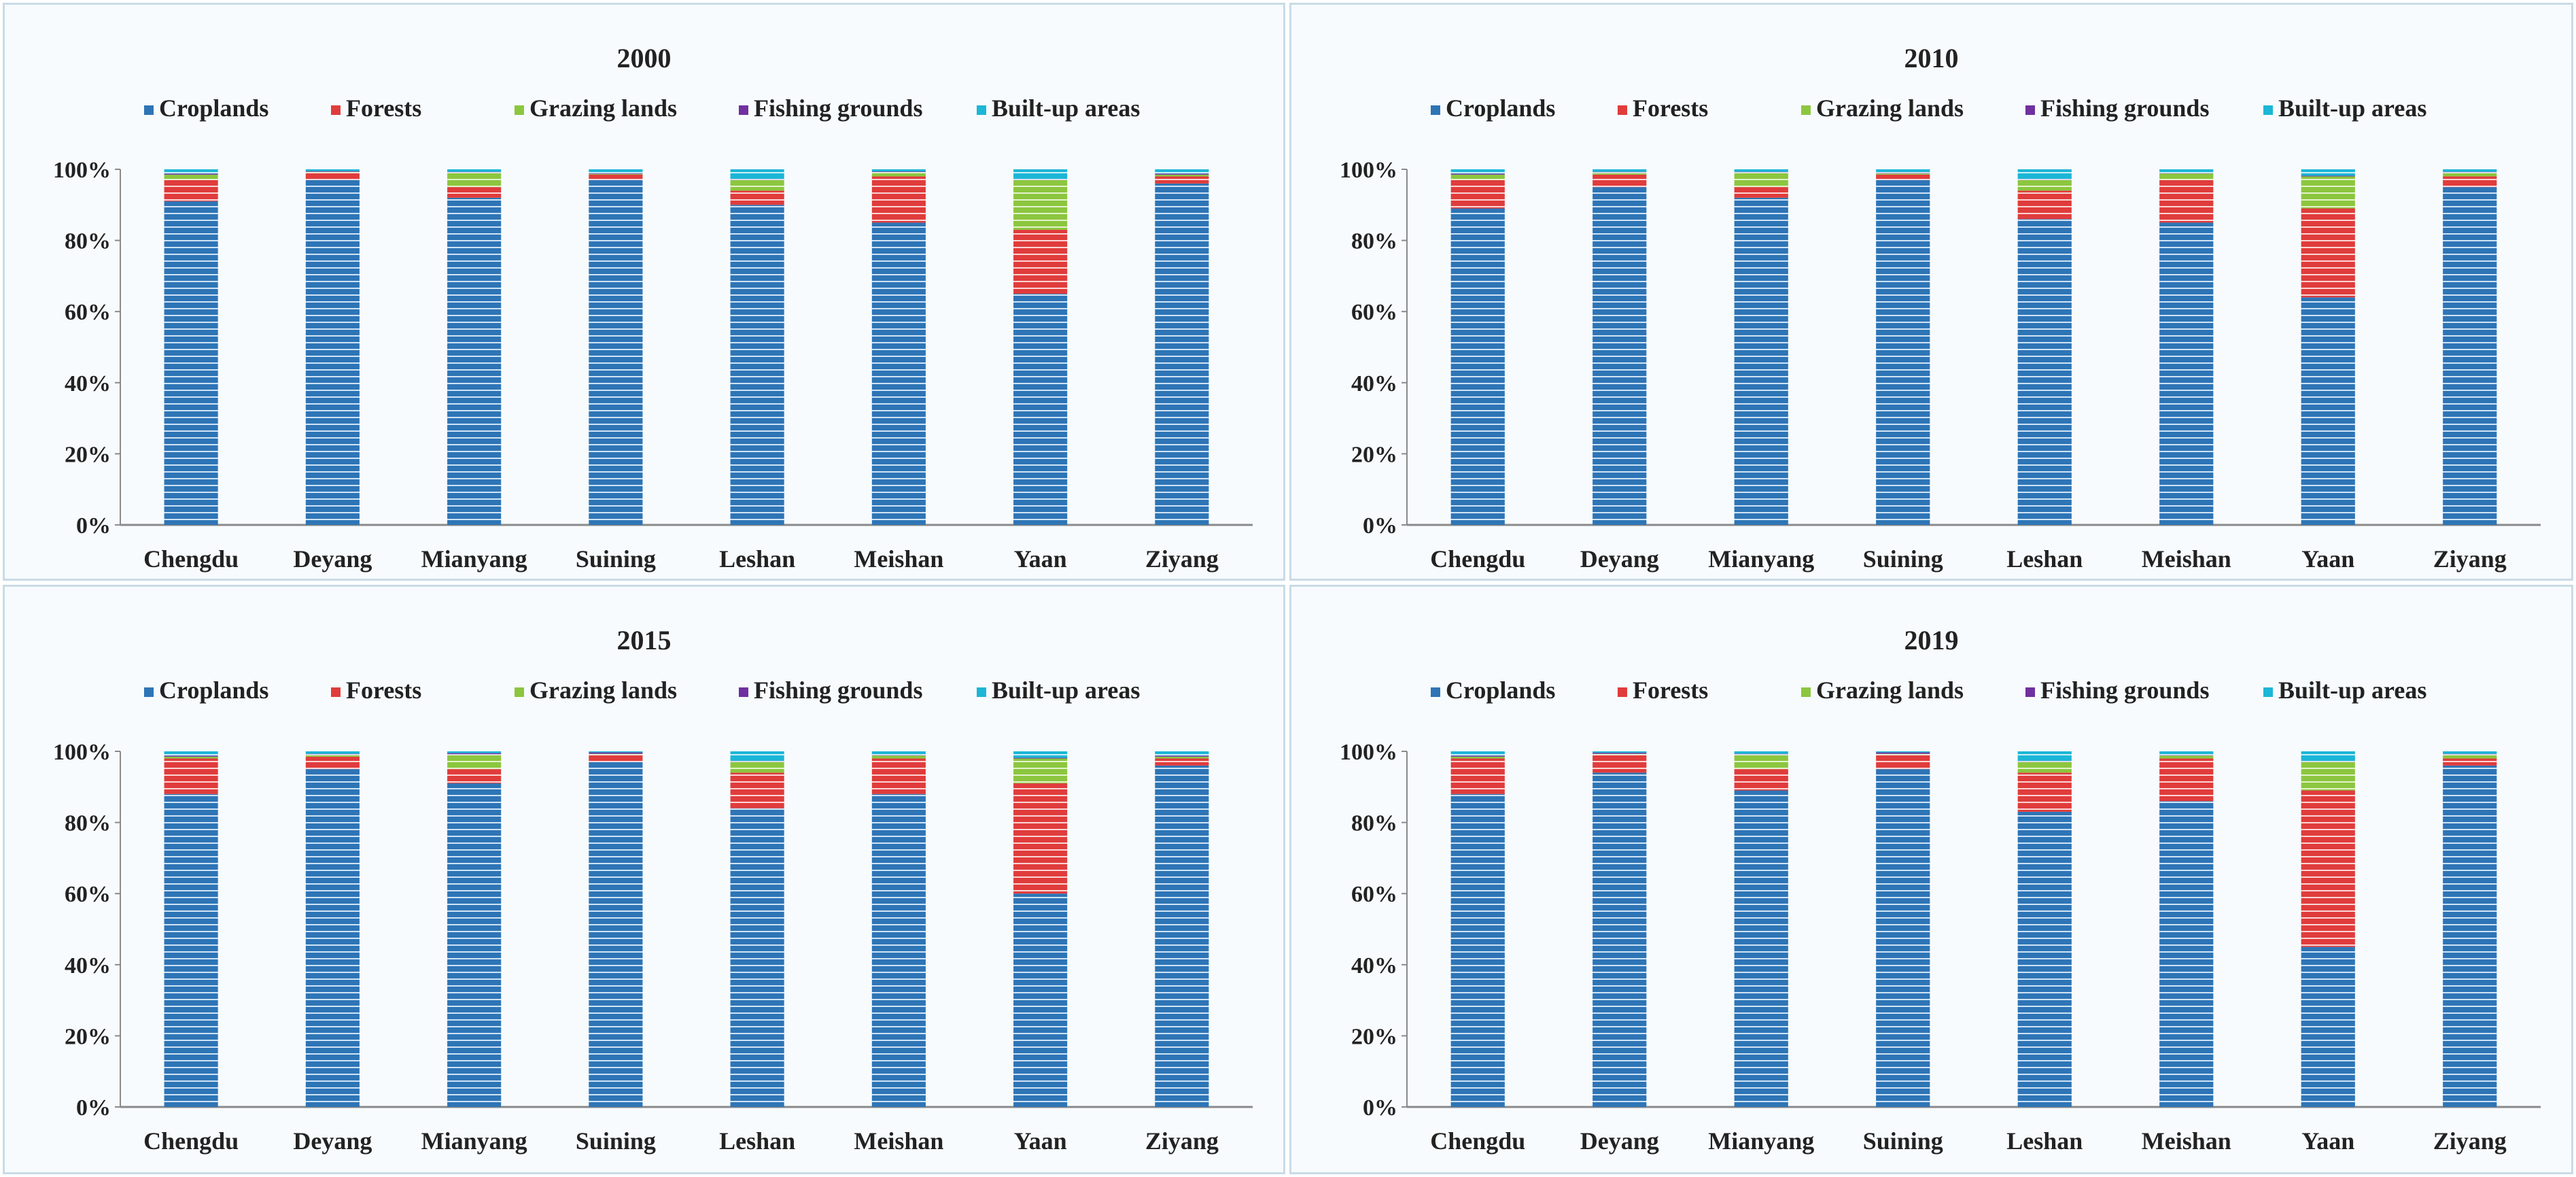 This screenshot has width=2576, height=1177. I want to click on bar-segment-suining-forests, so click(1903, 762).